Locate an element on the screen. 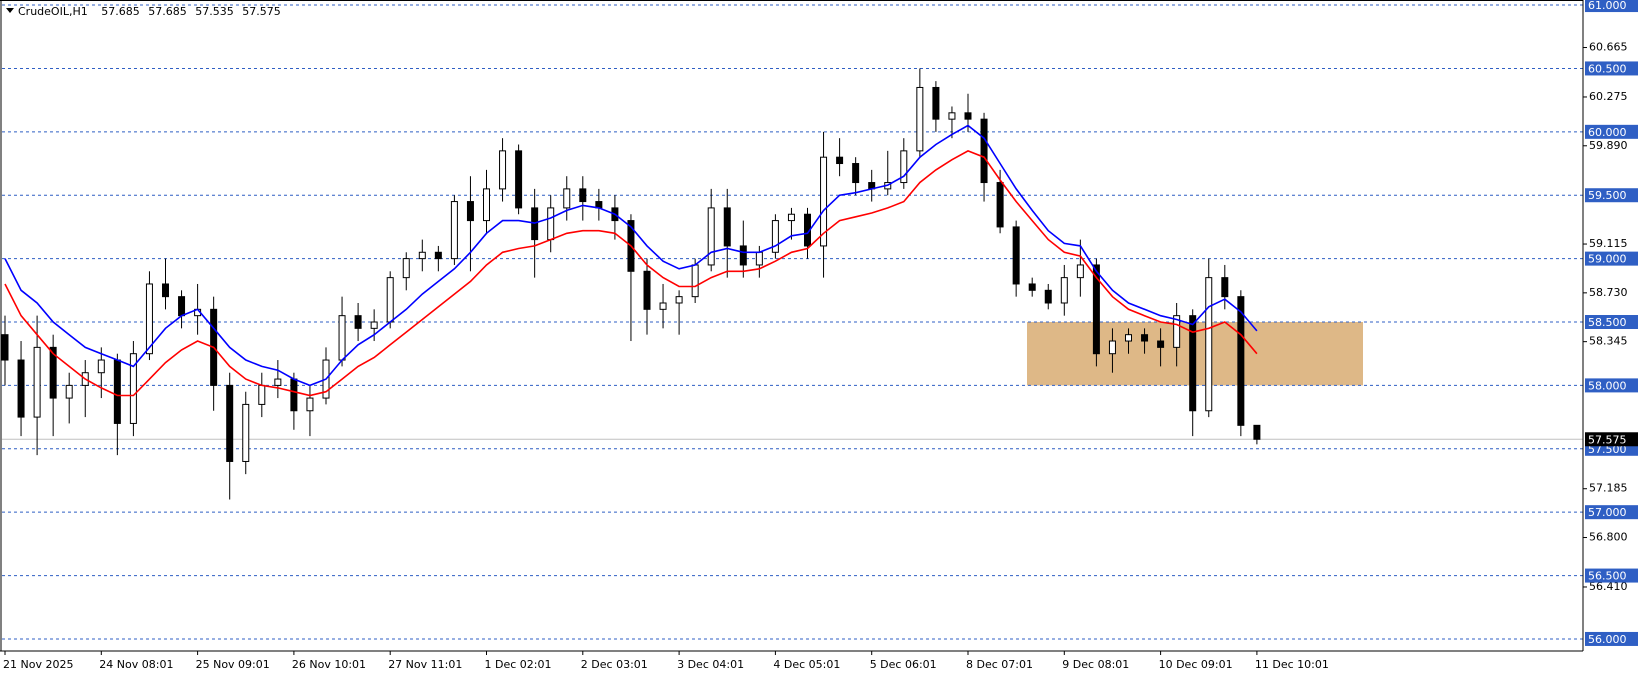 This screenshot has width=1641, height=677. level-label: 61.000 is located at coordinates (1607, 6).